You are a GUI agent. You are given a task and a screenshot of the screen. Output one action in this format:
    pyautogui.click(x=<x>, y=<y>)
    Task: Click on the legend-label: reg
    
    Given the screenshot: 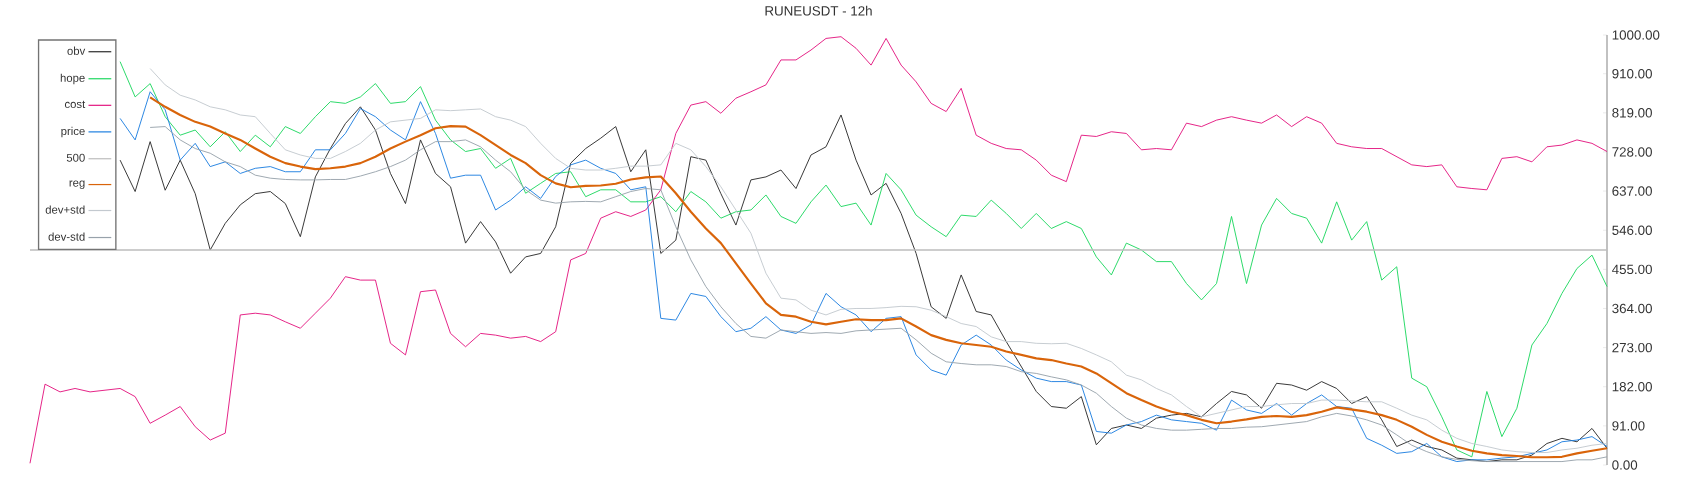 What is the action you would take?
    pyautogui.click(x=77, y=184)
    